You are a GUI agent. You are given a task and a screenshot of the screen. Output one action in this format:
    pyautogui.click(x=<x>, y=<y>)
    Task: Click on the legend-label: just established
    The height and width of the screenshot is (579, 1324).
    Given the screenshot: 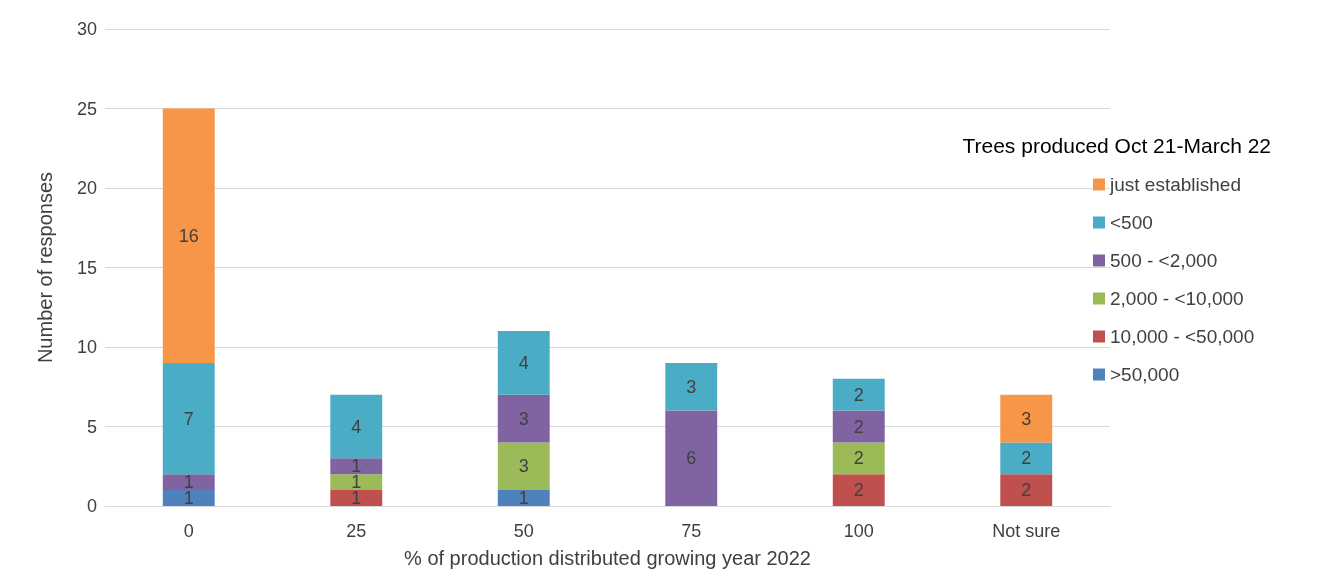 What is the action you would take?
    pyautogui.click(x=1175, y=184)
    